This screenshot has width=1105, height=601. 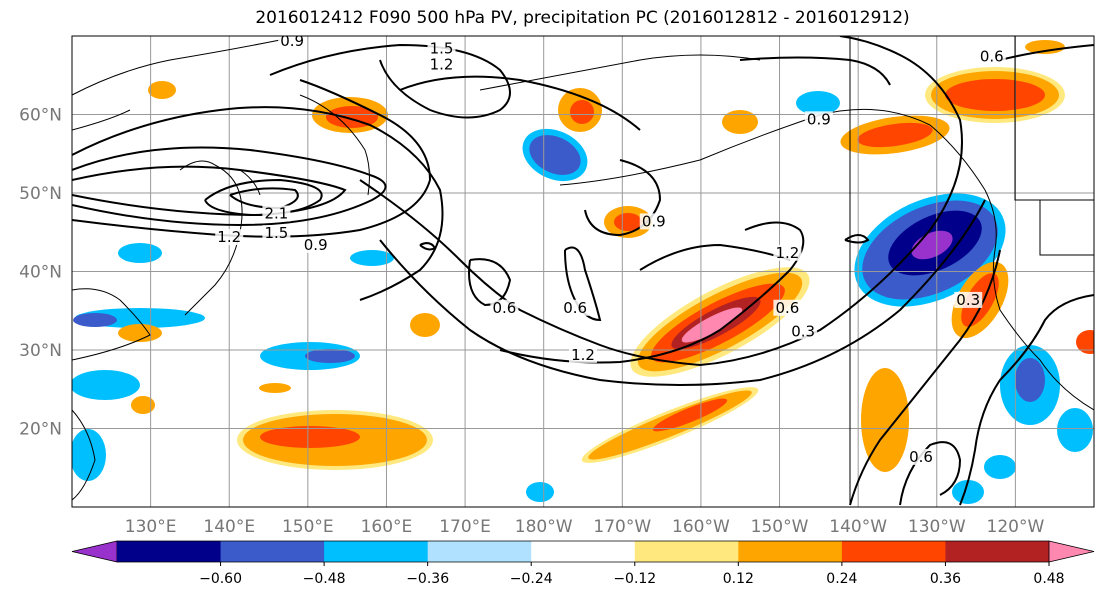 What do you see at coordinates (841, 579) in the screenshot?
I see `colorbar-tick-label: 0.24` at bounding box center [841, 579].